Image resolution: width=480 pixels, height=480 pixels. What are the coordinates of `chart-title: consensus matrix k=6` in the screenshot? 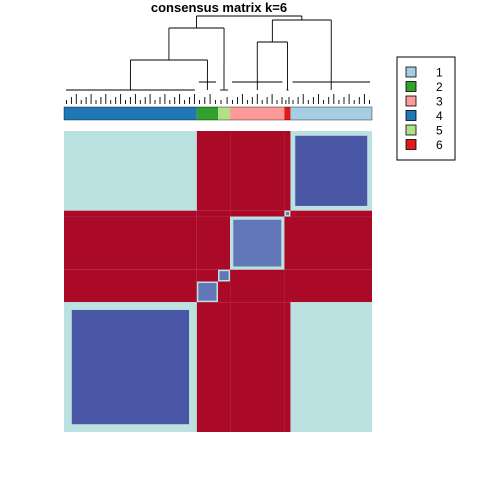 It's located at (219, 7).